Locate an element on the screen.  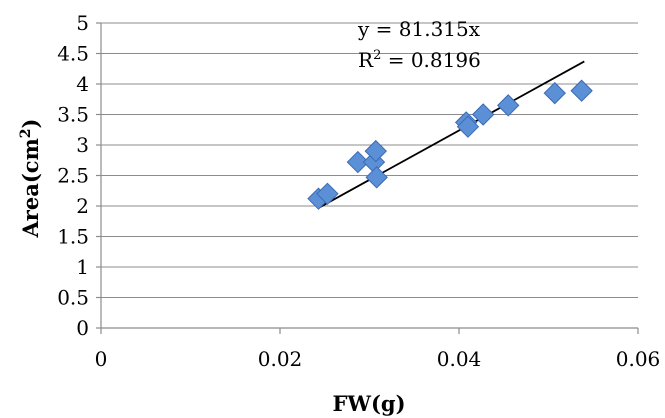
x-tick-label: 0 is located at coordinates (101, 359).